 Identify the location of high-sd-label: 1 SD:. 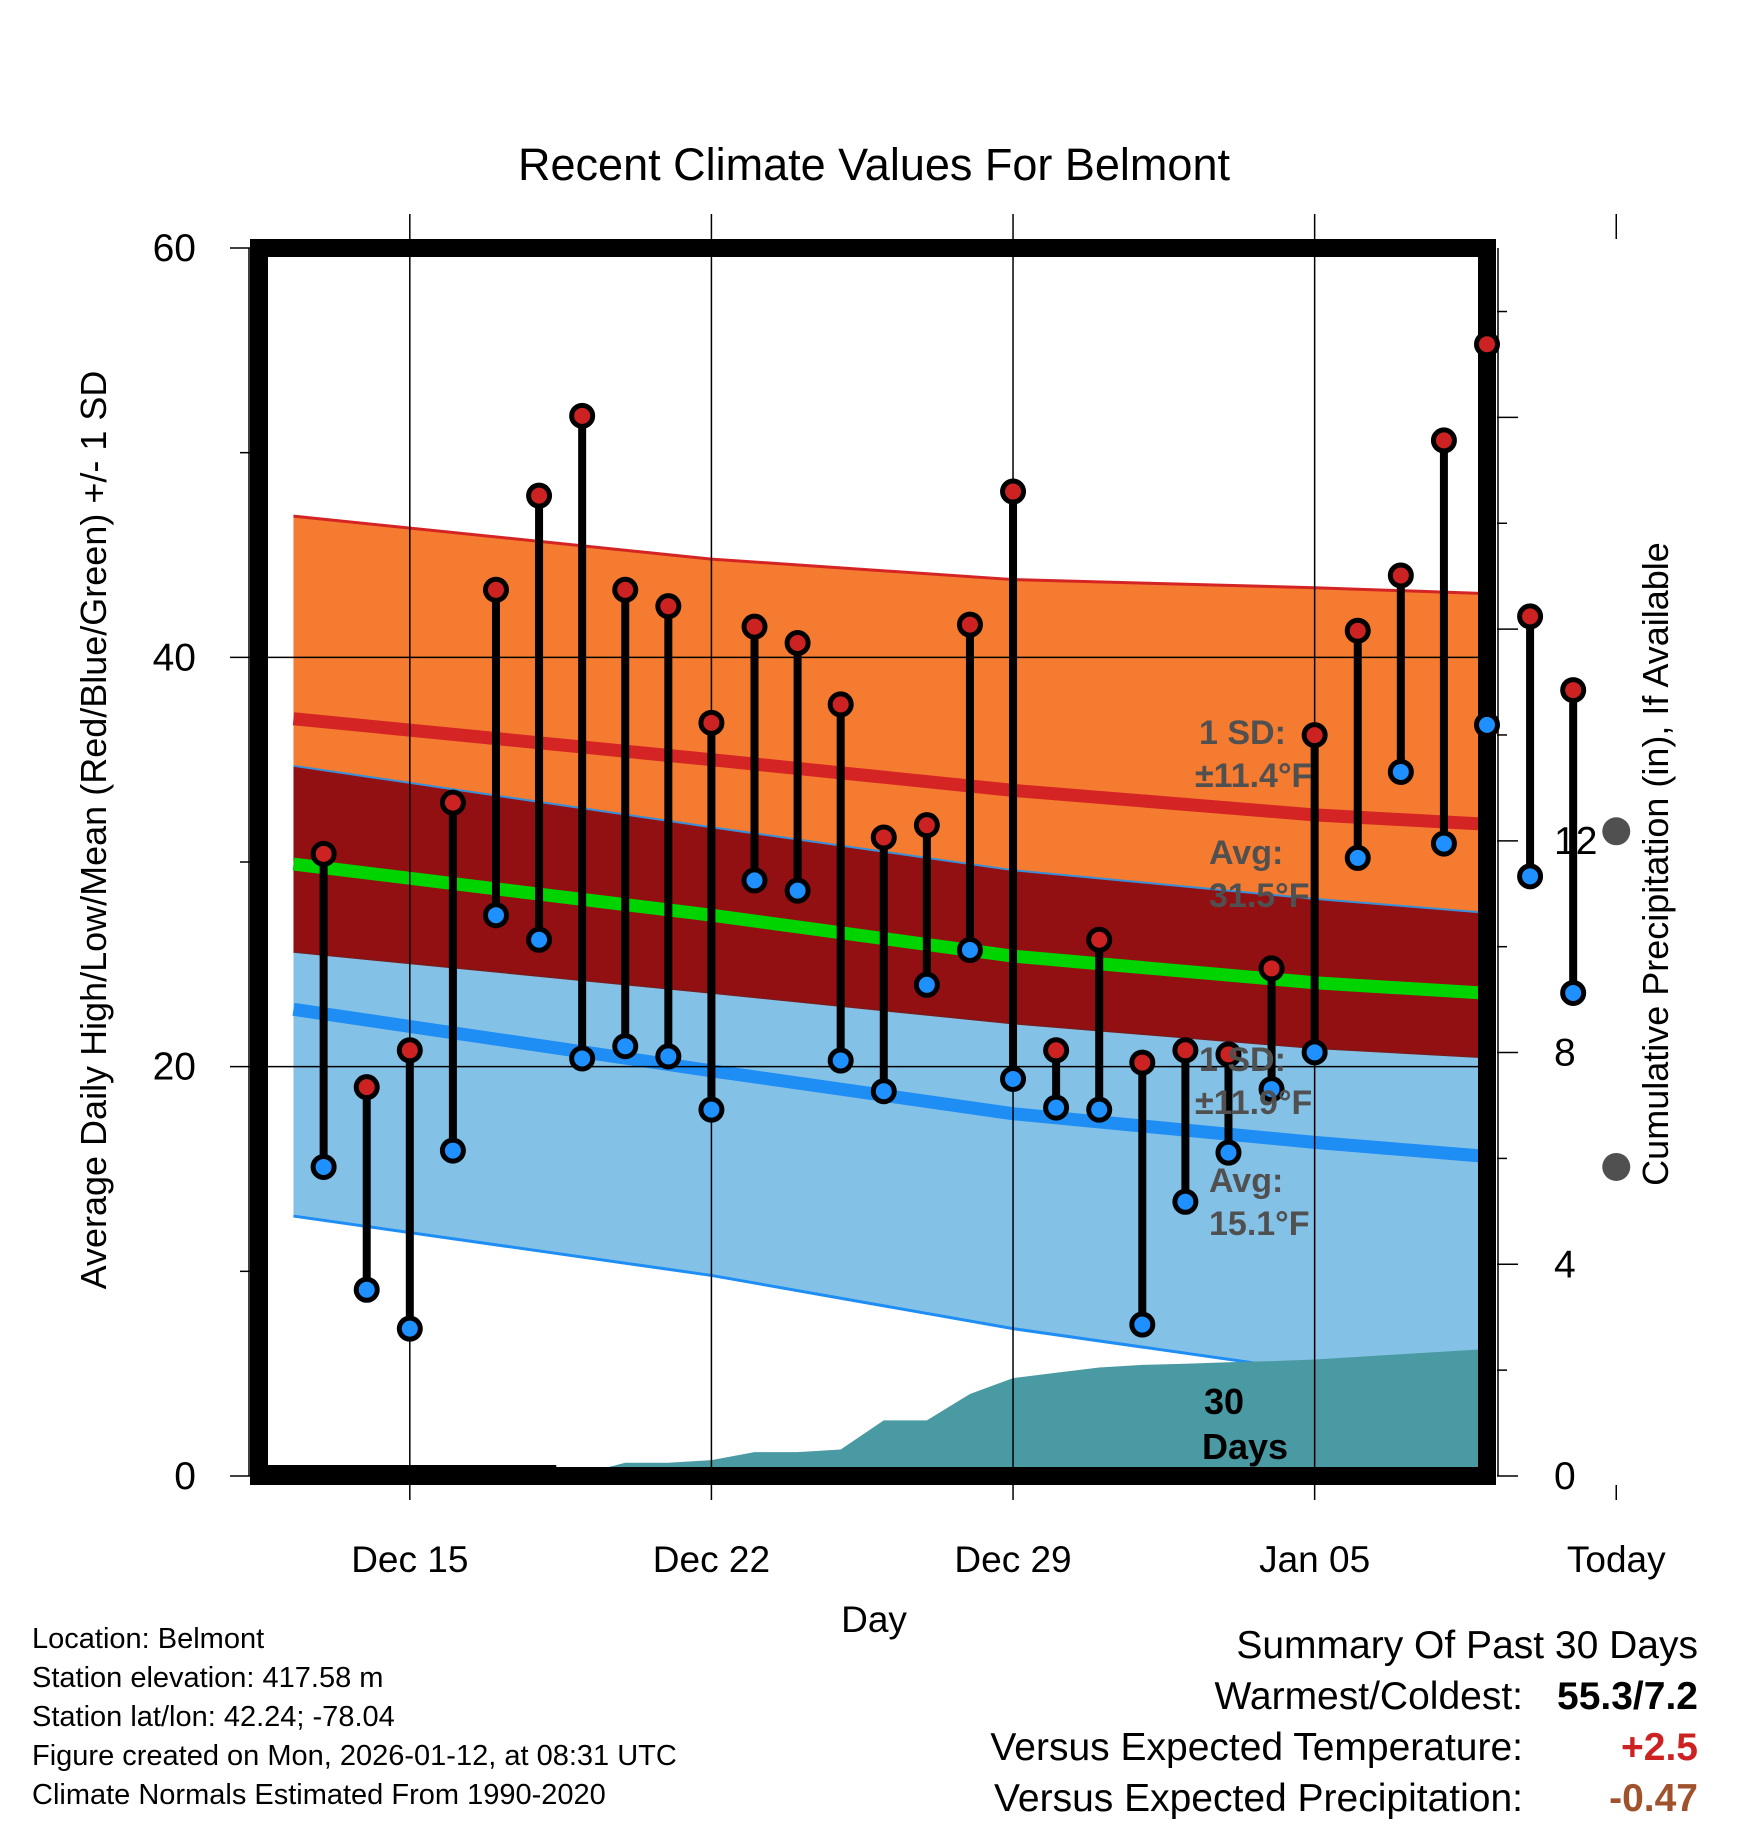
(1242, 733).